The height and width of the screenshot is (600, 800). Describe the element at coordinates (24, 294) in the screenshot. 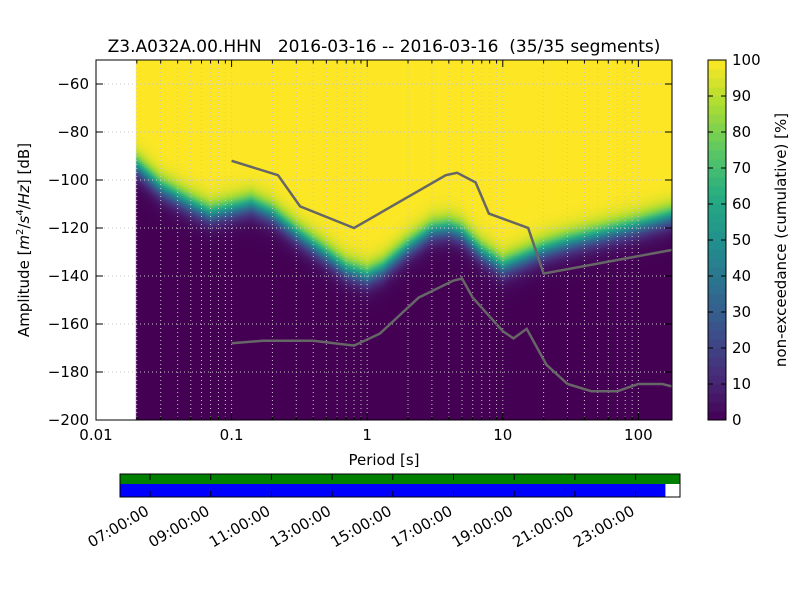

I see `y-label-prefix: Amplitude [` at that location.